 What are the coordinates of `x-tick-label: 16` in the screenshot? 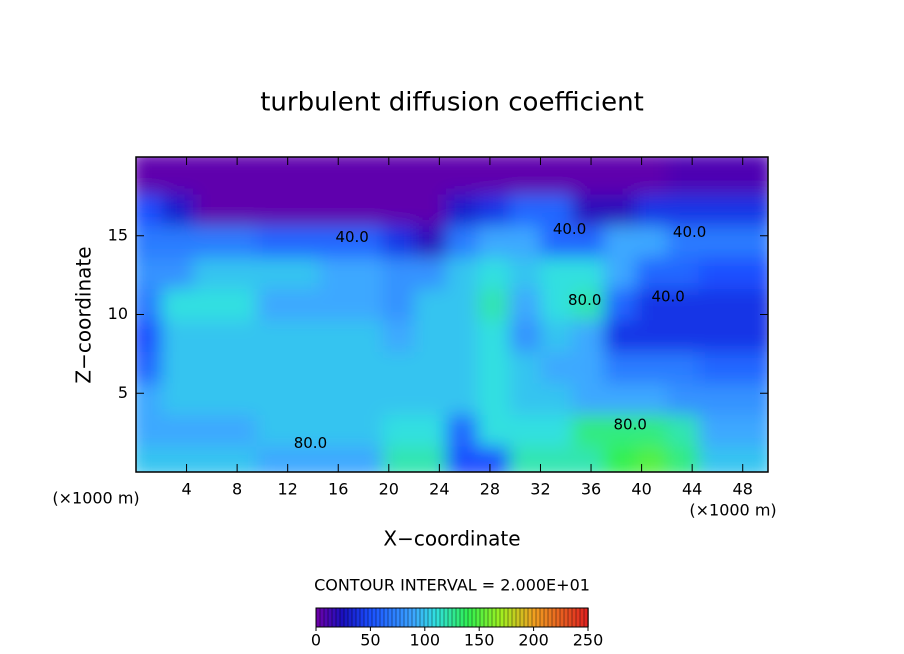 It's located at (338, 489).